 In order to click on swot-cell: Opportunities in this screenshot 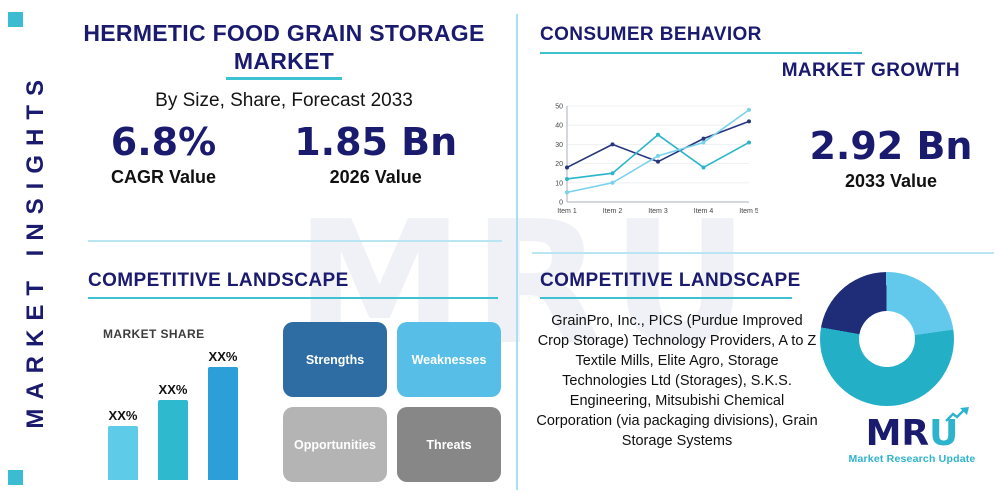, I will do `click(335, 444)`.